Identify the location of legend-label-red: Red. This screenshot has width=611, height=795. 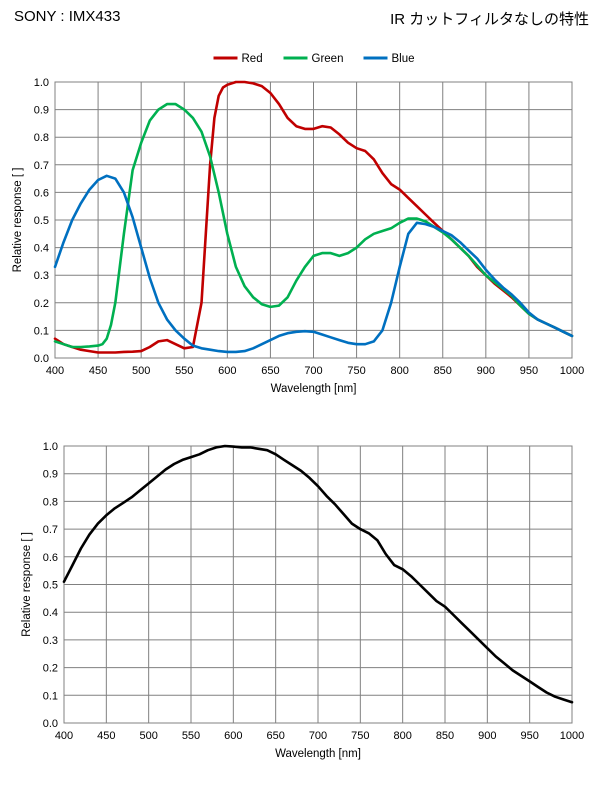
(252, 59).